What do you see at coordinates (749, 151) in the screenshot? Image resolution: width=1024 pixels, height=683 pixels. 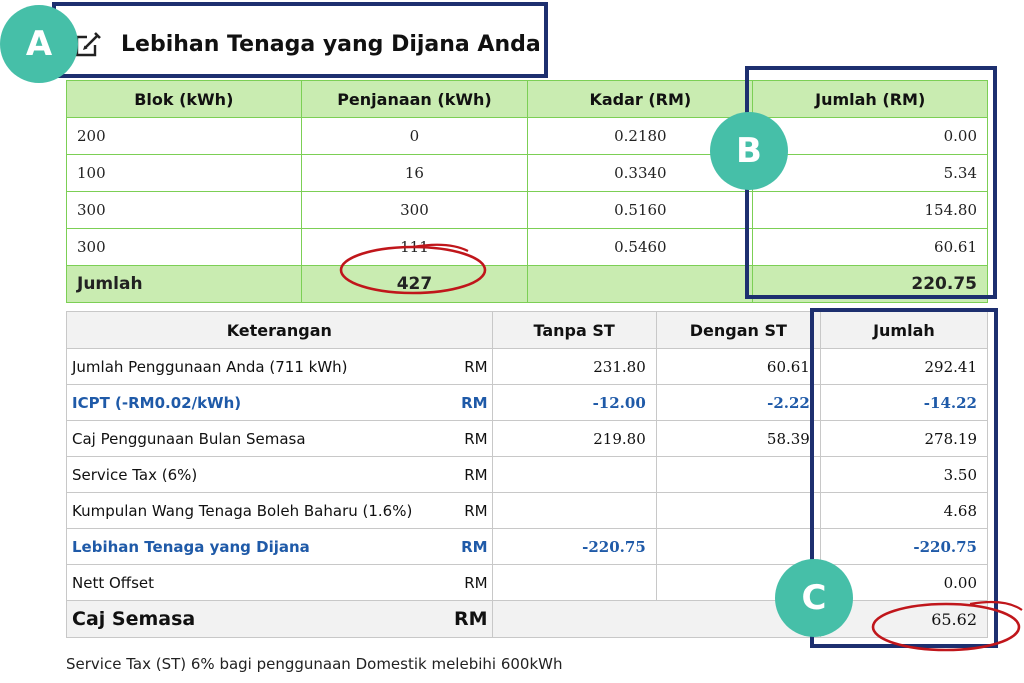 I see `badge-b: B` at bounding box center [749, 151].